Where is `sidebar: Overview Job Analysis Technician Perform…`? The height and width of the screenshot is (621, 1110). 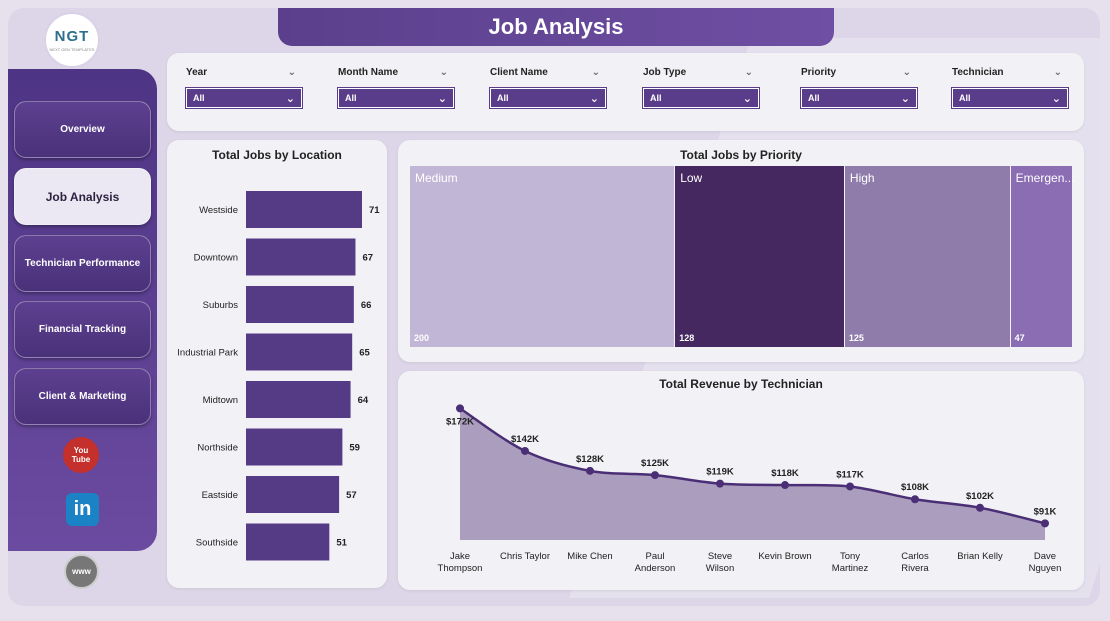
sidebar: Overview Job Analysis Technician Perform… is located at coordinates (82, 310).